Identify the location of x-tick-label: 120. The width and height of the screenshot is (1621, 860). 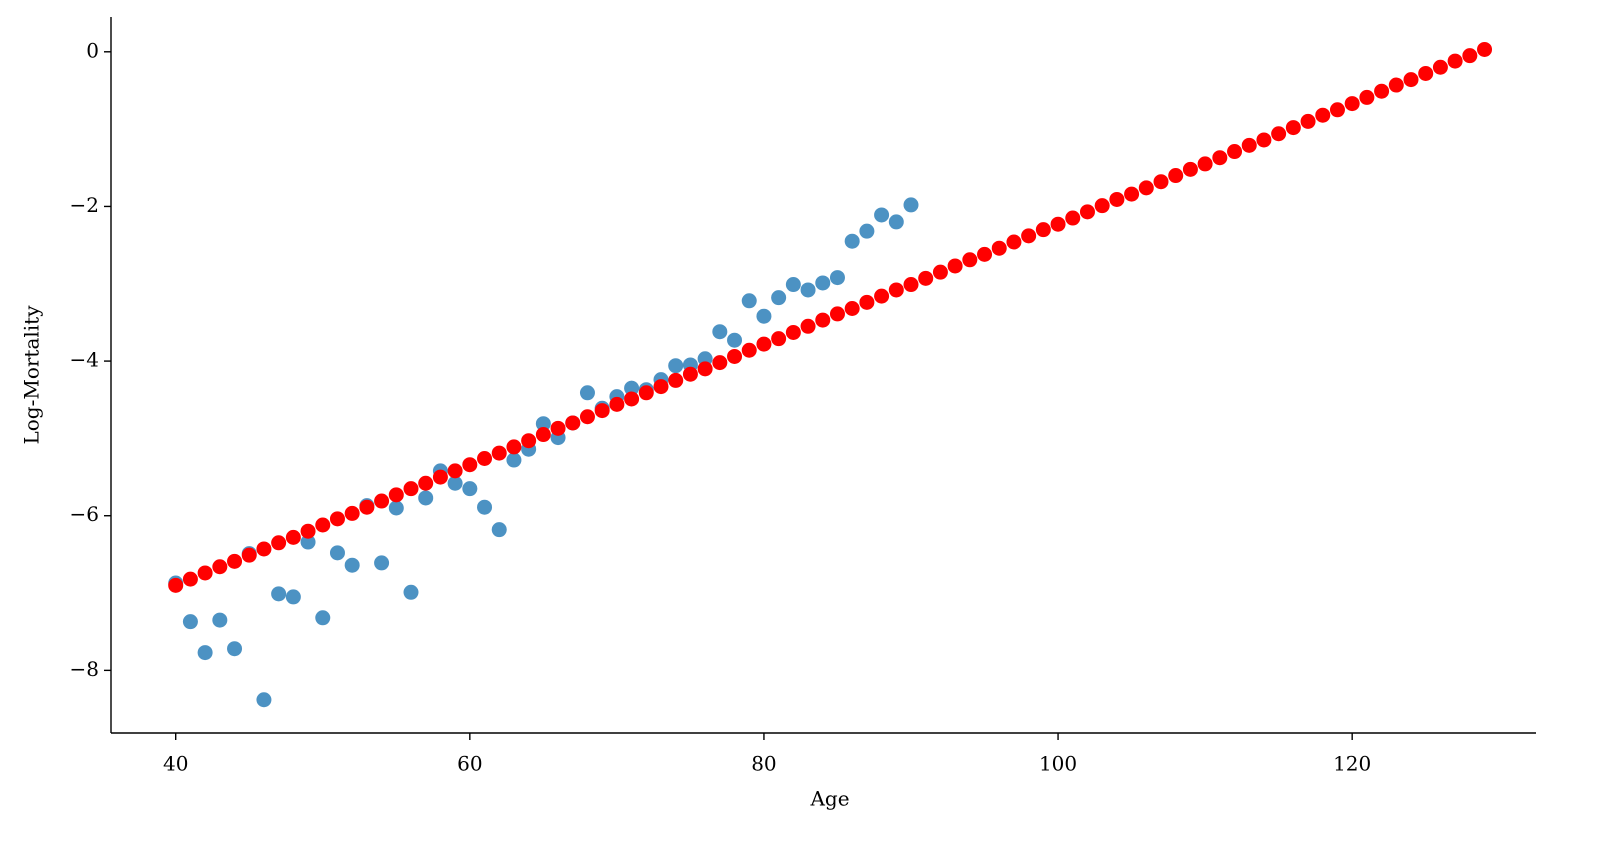
(1352, 764).